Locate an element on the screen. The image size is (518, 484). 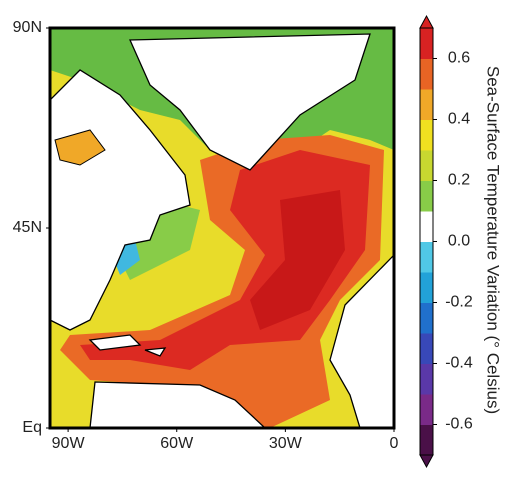
x-tick-label: 0 is located at coordinates (394, 443).